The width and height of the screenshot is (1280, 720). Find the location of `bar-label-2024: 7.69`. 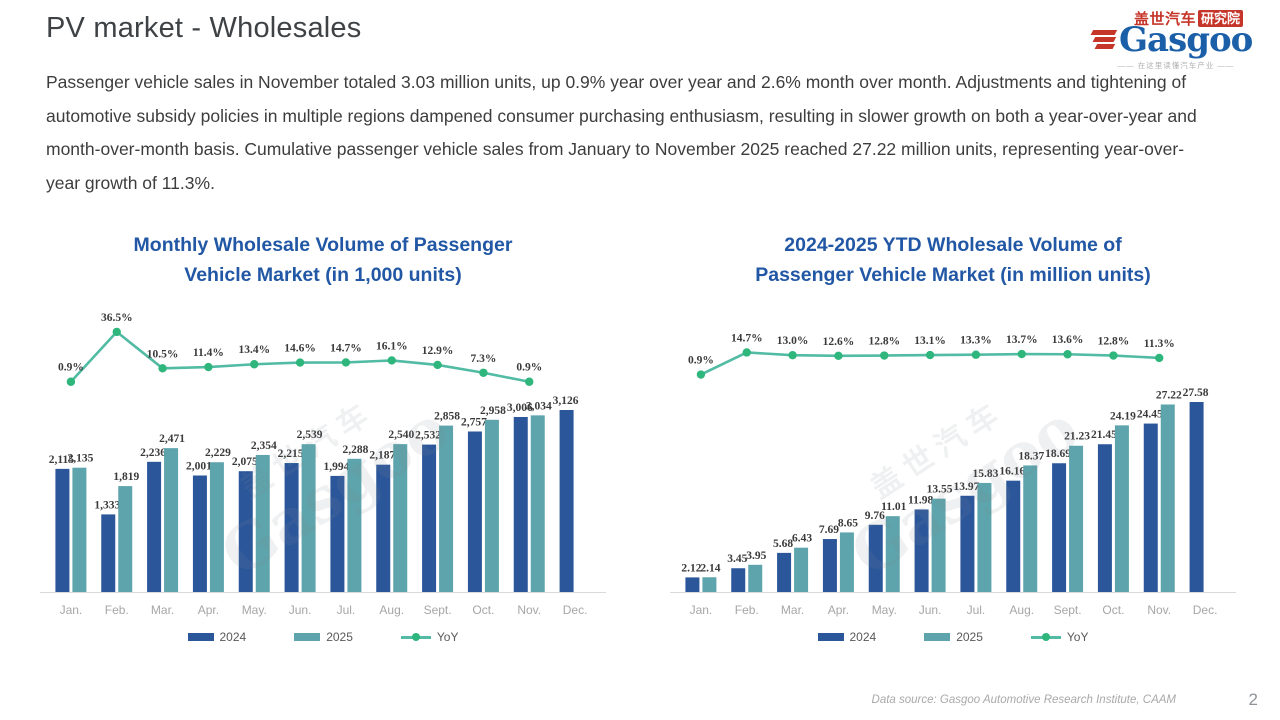

bar-label-2024: 7.69 is located at coordinates (829, 530).